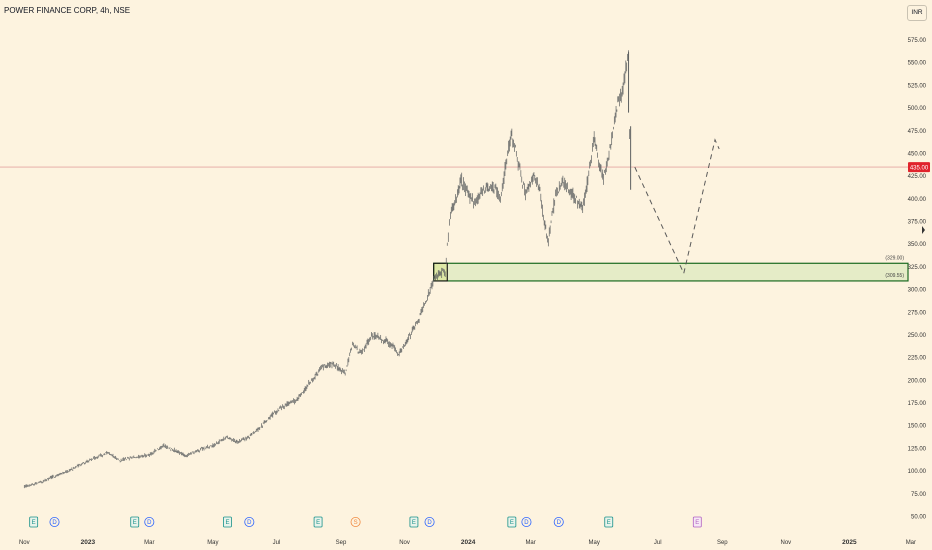 This screenshot has width=932, height=550. Describe the element at coordinates (917, 472) in the screenshot. I see `y-tick-label: 100.00` at that location.